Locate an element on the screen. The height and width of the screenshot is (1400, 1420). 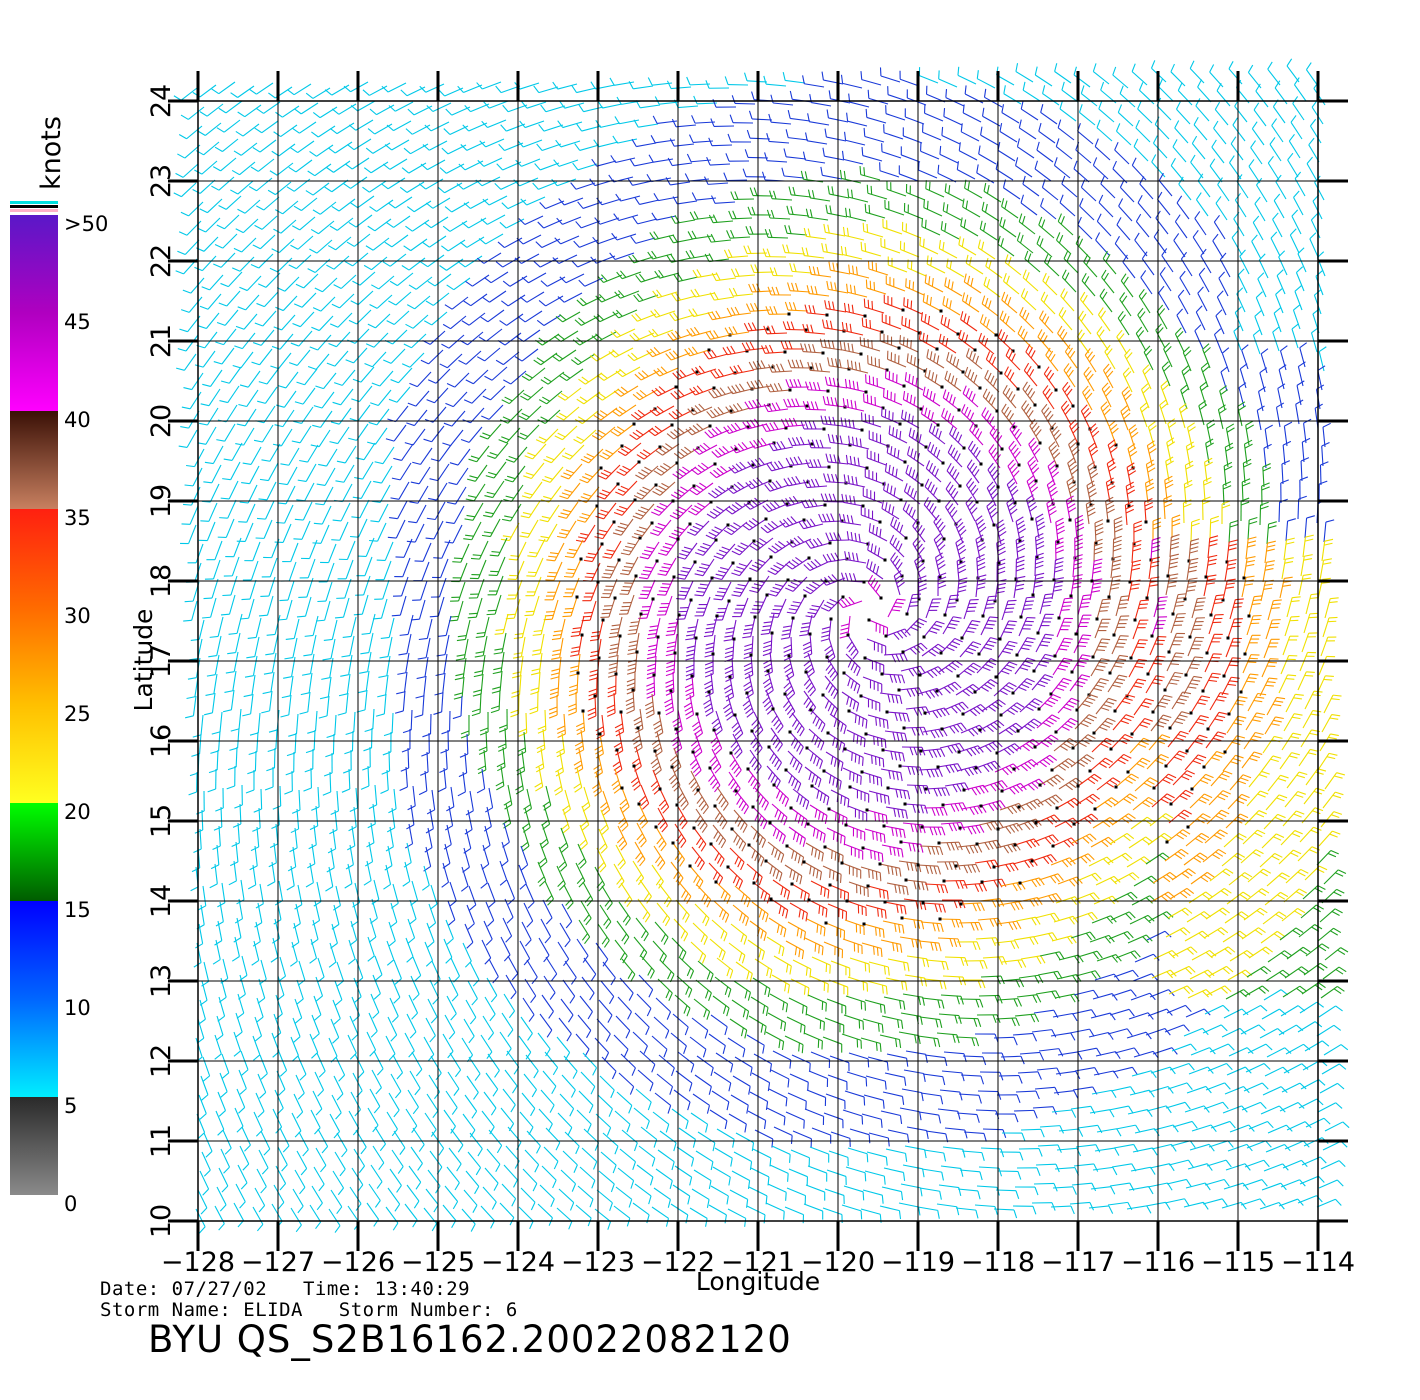
colorbar-tick-label: 10 is located at coordinates (77, 1008).